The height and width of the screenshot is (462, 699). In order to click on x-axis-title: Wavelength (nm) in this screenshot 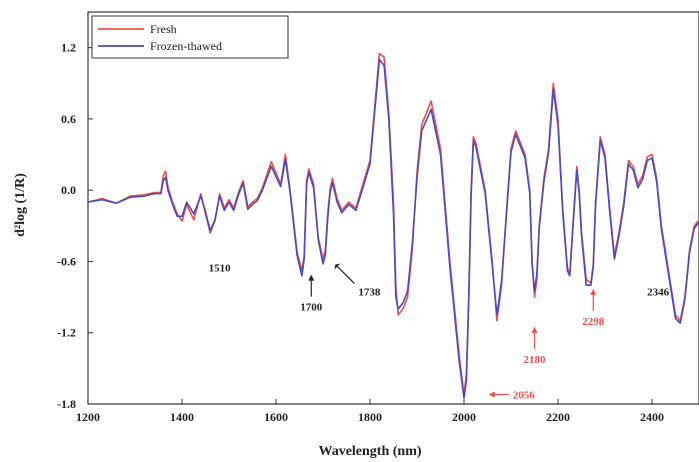, I will do `click(369, 451)`.